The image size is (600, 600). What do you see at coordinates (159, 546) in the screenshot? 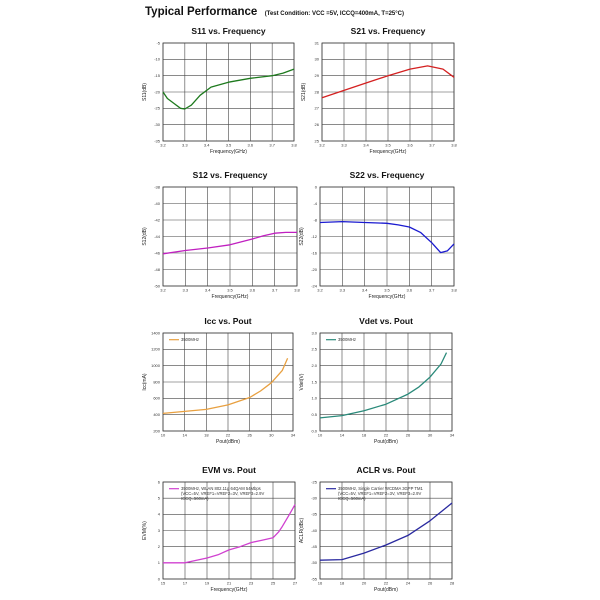
I see `y-tick-label: 2` at bounding box center [159, 546].